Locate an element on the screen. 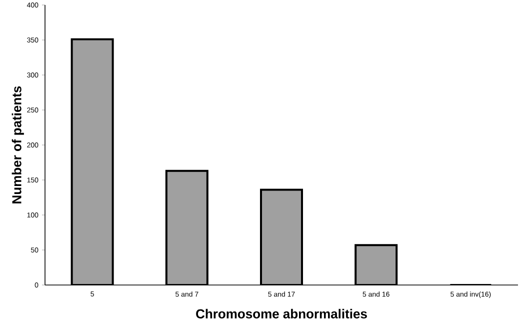  y-axis-title: Number of patients is located at coordinates (18, 145).